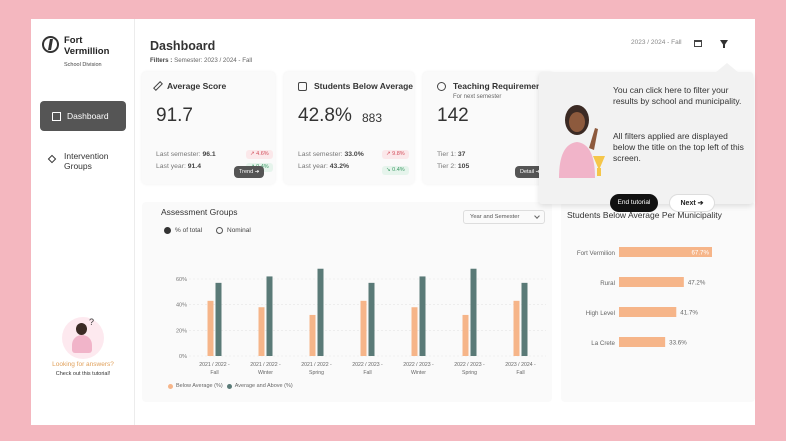  Describe the element at coordinates (249, 172) in the screenshot. I see `trend-button: Trend ➔` at that location.